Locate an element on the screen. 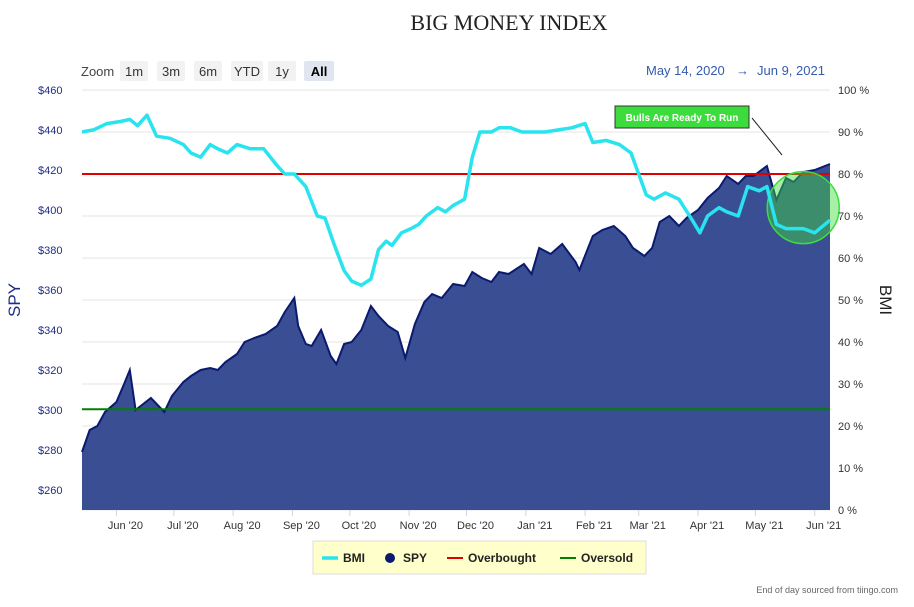 The width and height of the screenshot is (914, 607). chart-title: BIG MONEY INDEX is located at coordinates (508, 22).